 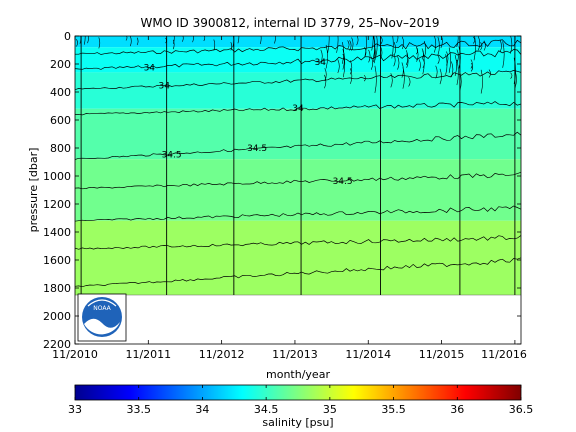 I want to click on y-tick-label-400: 400, so click(x=60, y=92).